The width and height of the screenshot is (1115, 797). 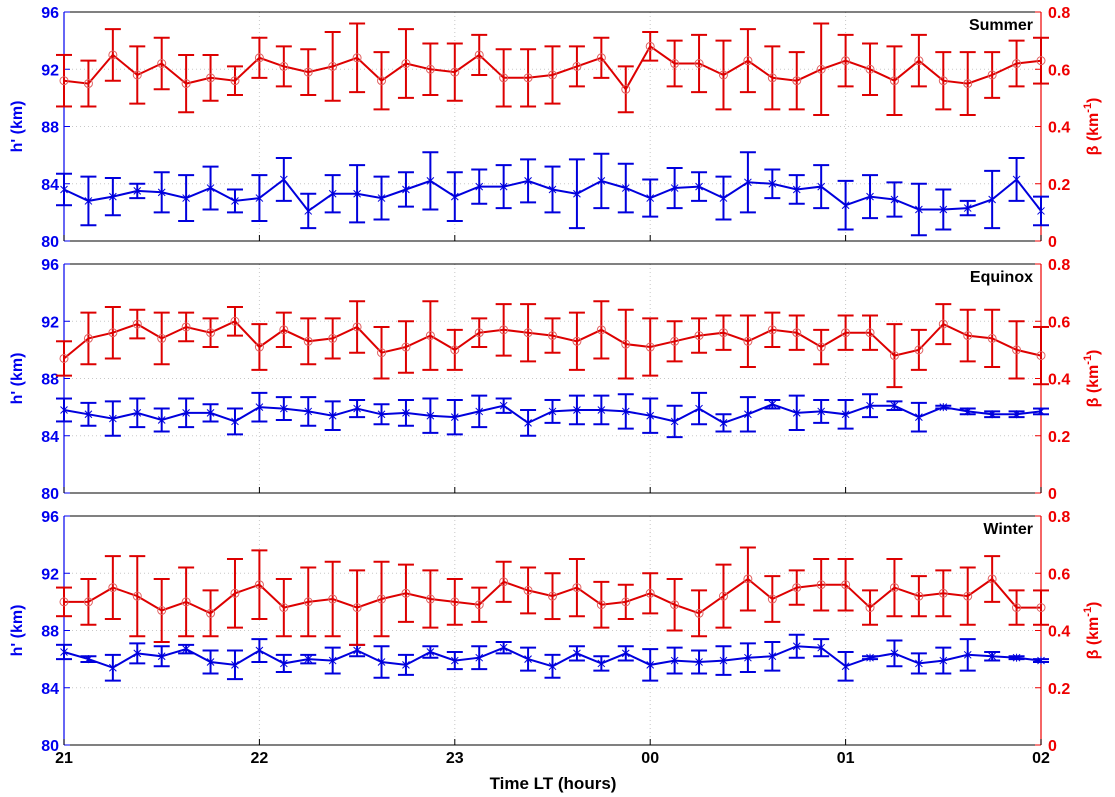 What do you see at coordinates (846, 758) in the screenshot?
I see `x-tick-label: 01` at bounding box center [846, 758].